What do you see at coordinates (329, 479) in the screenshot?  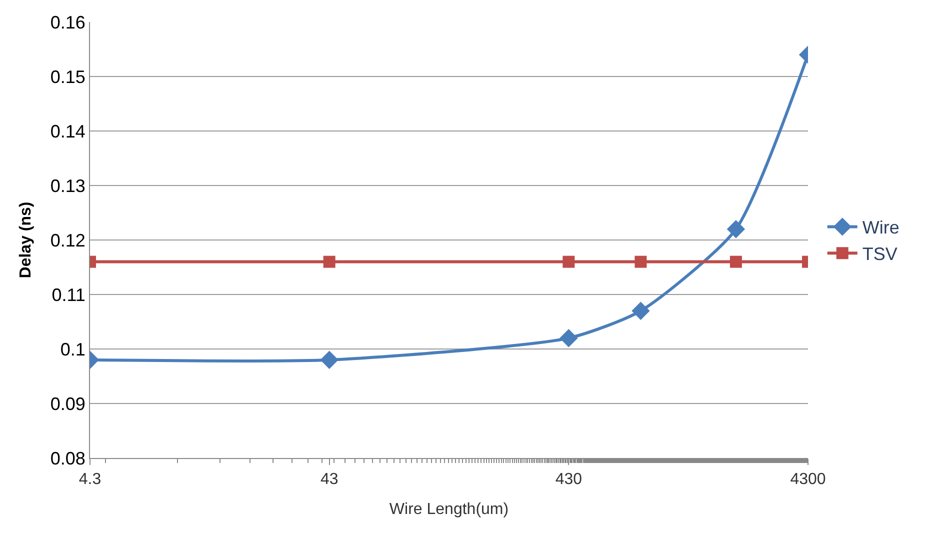 I see `x-tick-label: 43` at bounding box center [329, 479].